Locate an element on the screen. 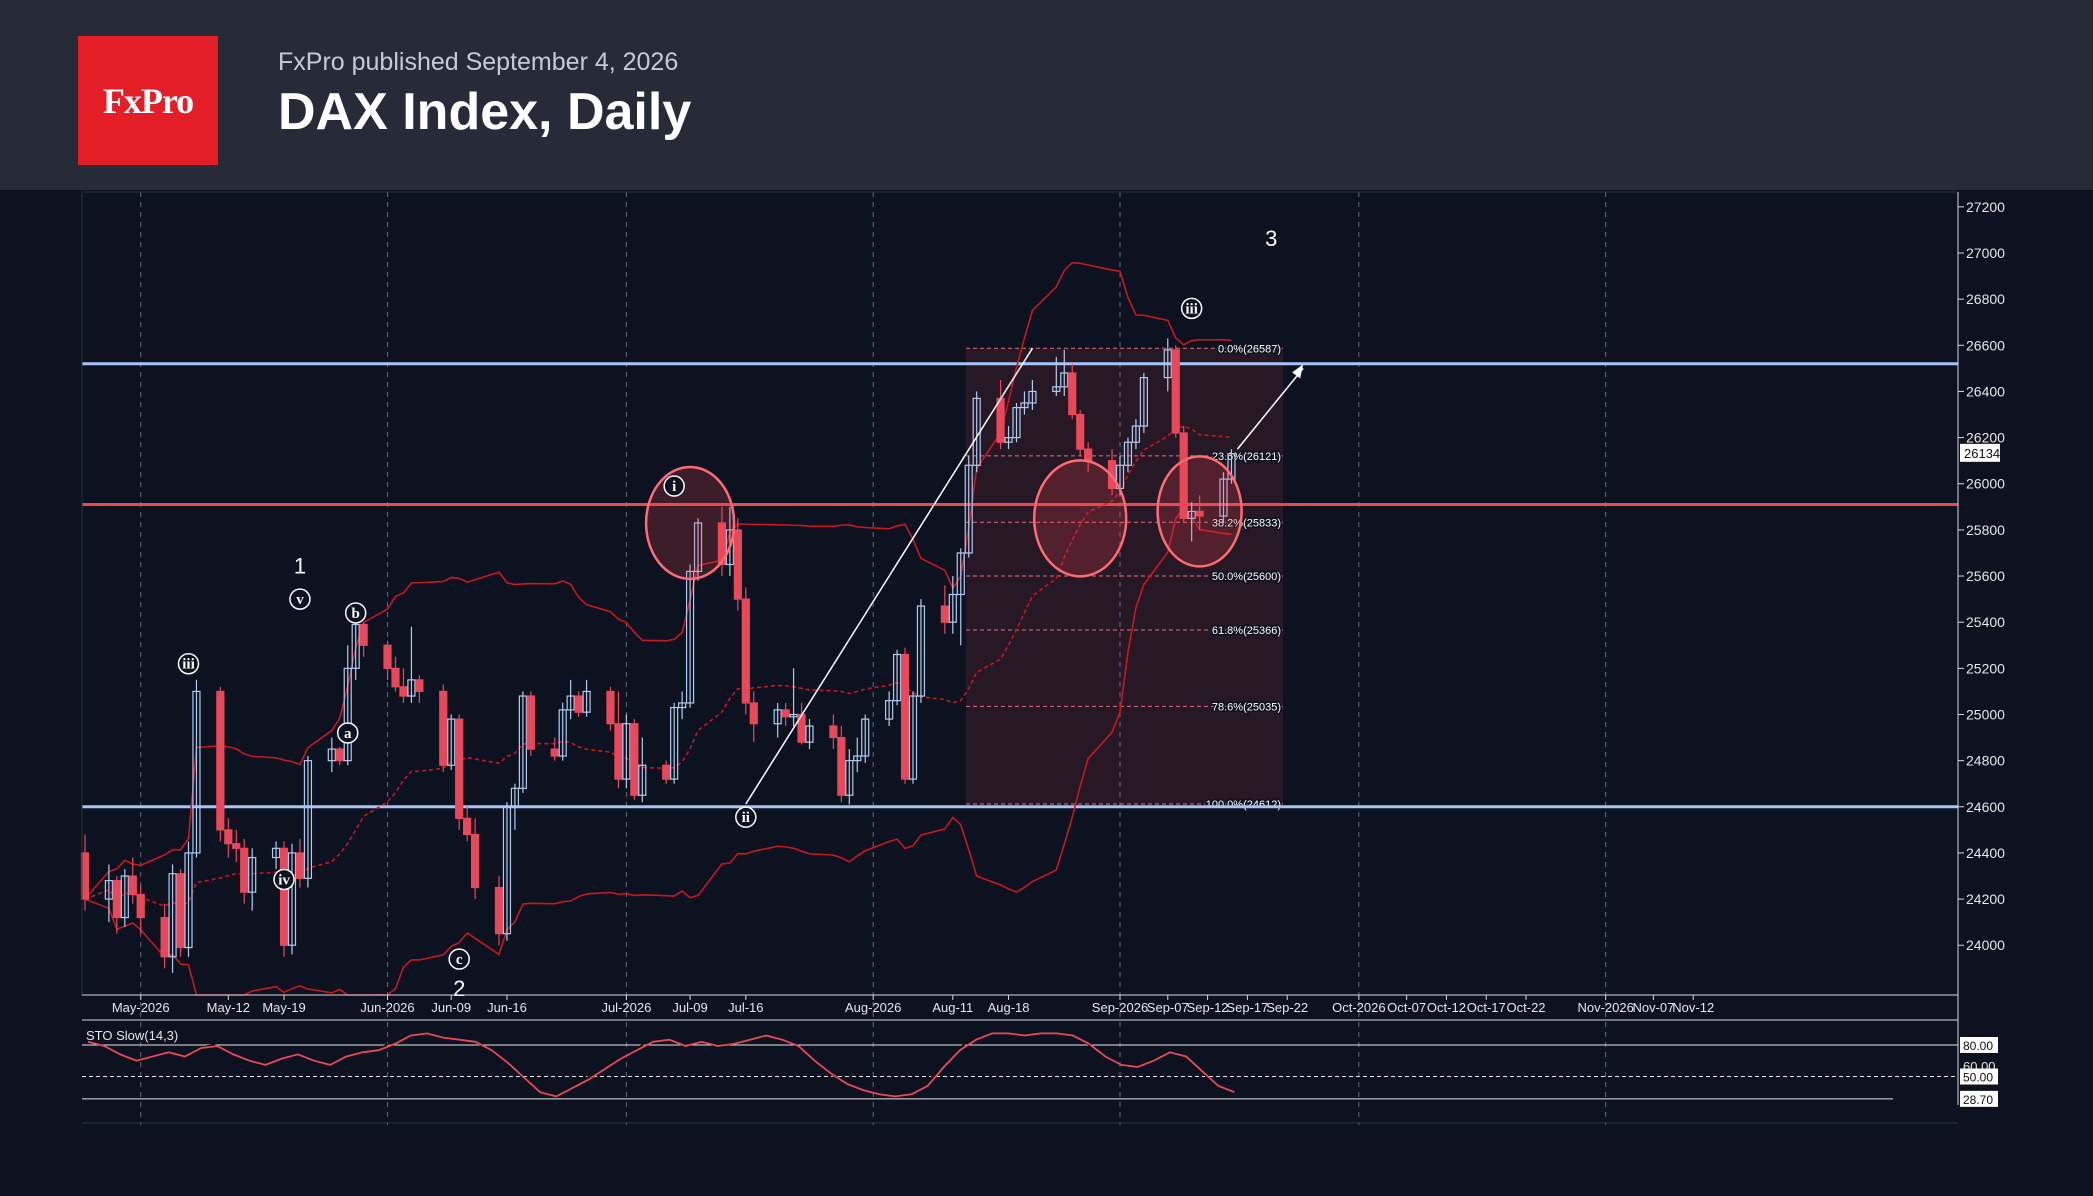 The image size is (2093, 1196). date-tick-label: Sep-2026 is located at coordinates (1120, 1007).